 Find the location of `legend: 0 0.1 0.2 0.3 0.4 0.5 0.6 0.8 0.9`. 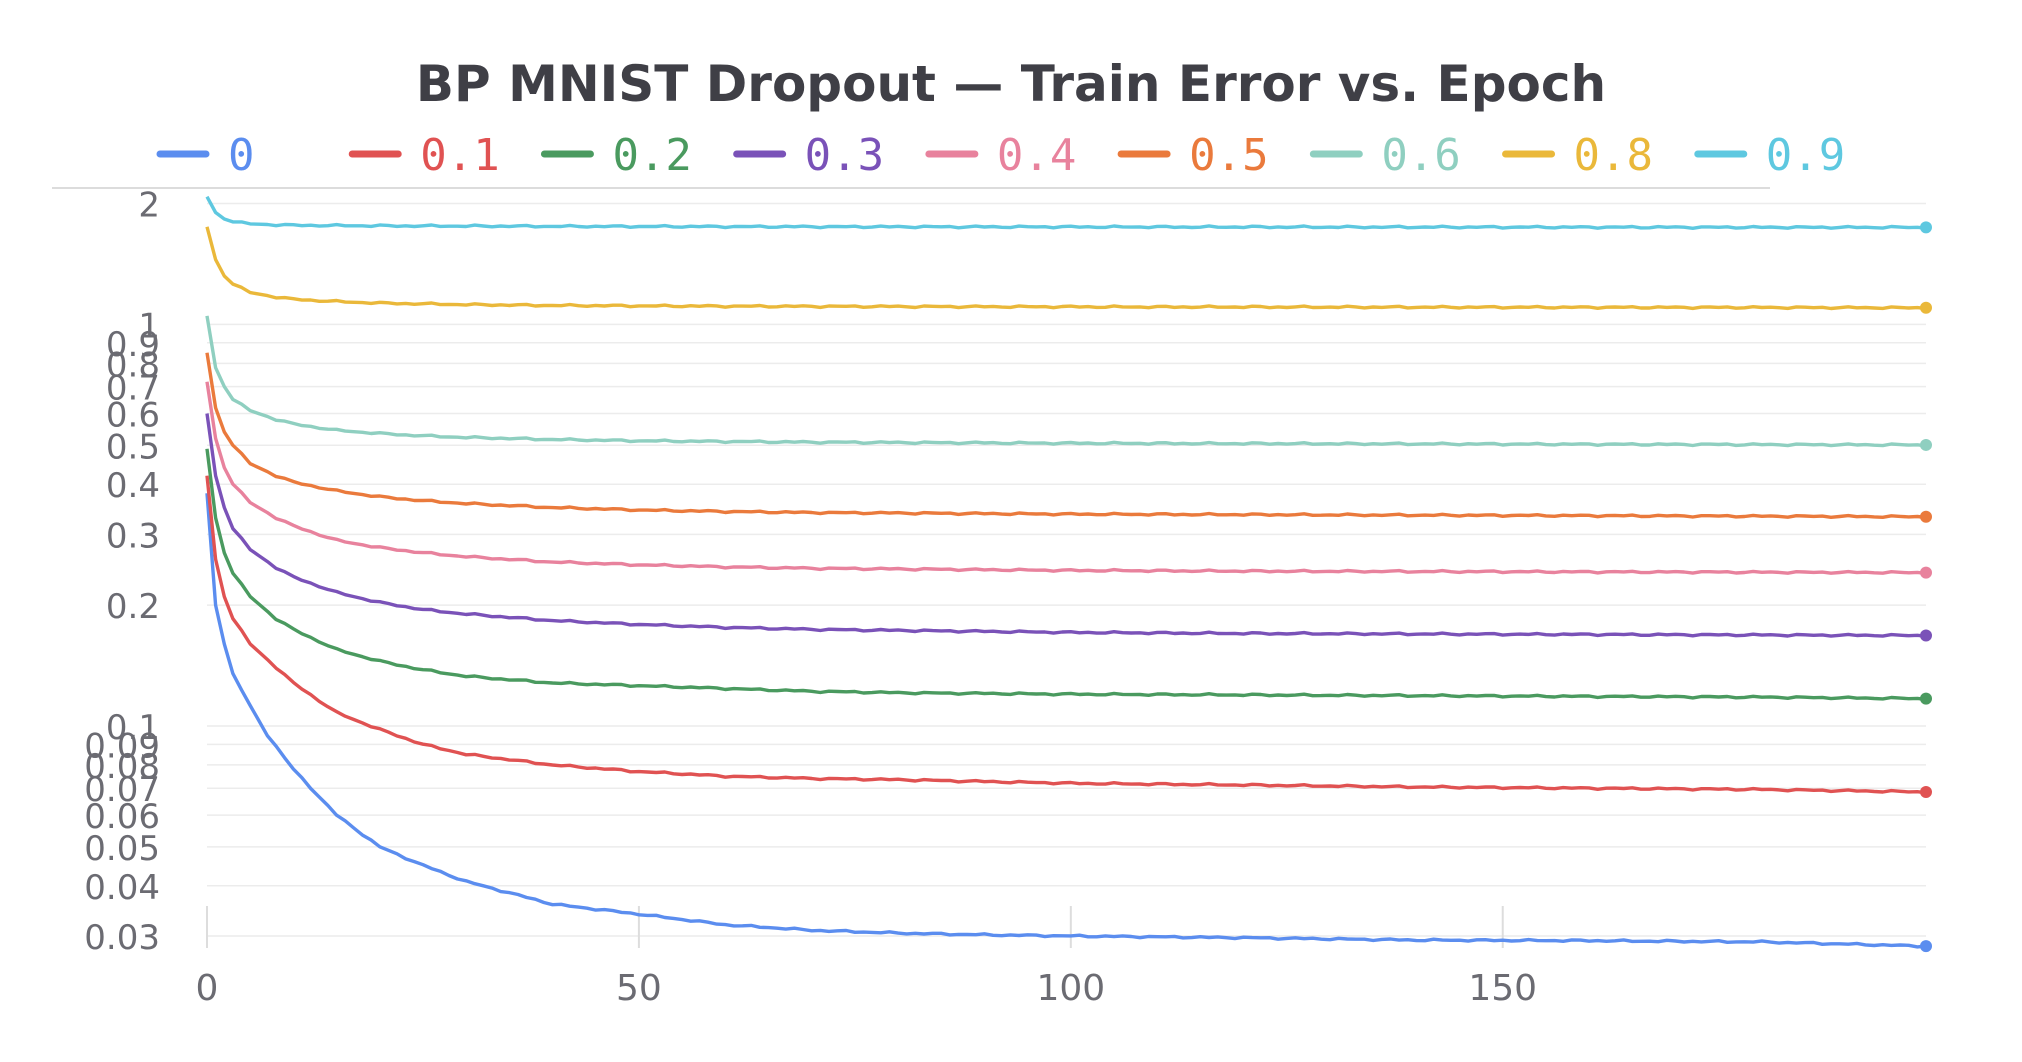

legend: 0 0.1 0.2 0.3 0.4 0.5 0.6 0.8 0.9 is located at coordinates (1000, 155).